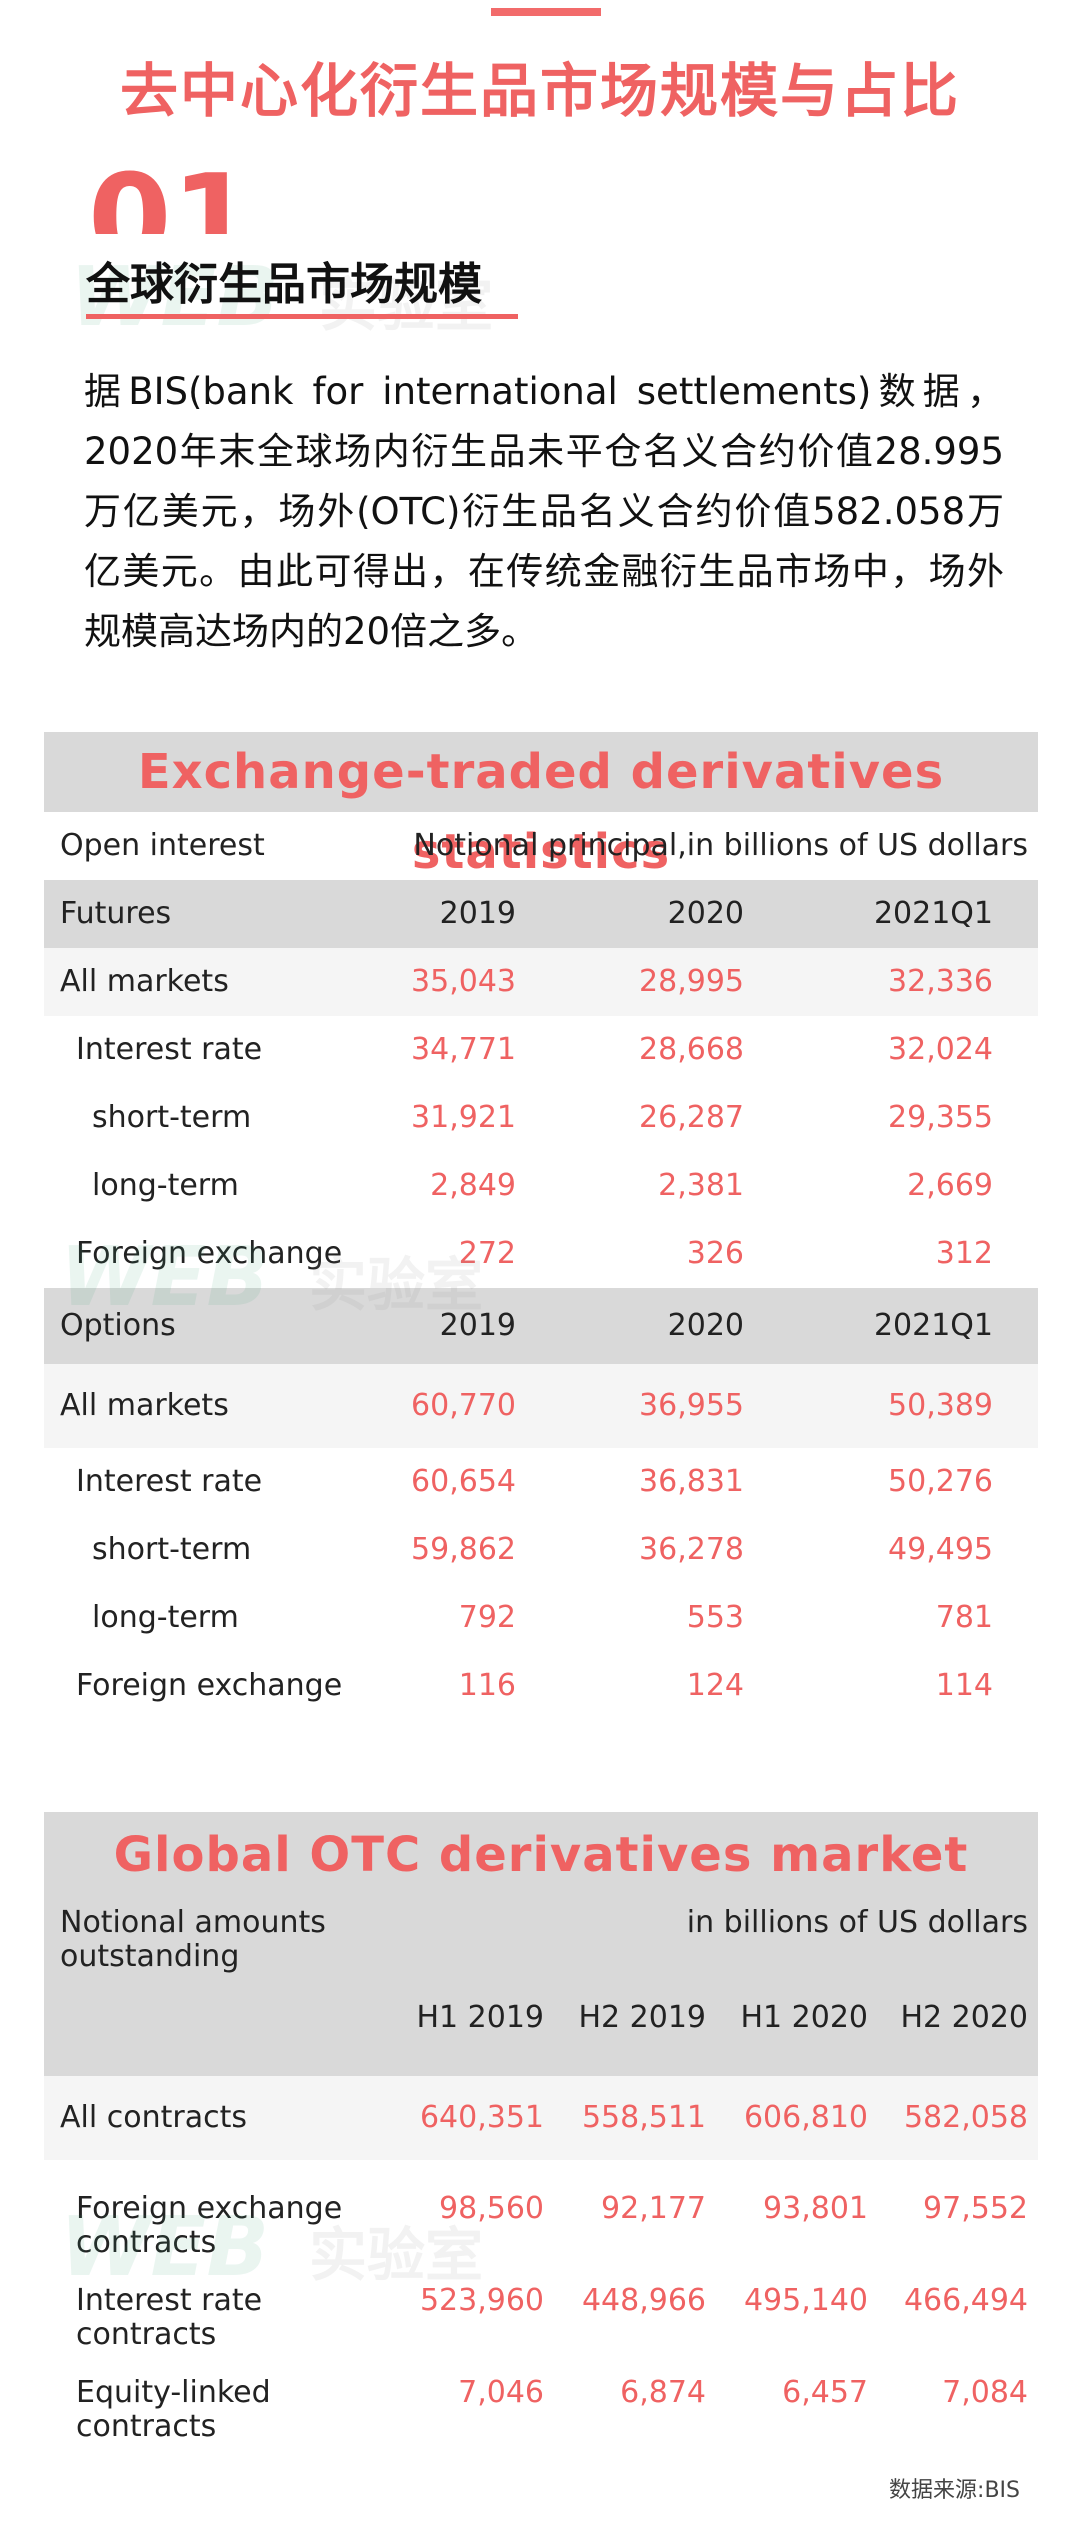  Describe the element at coordinates (643, 2117) in the screenshot. I see `cell-value: 558,511` at that location.